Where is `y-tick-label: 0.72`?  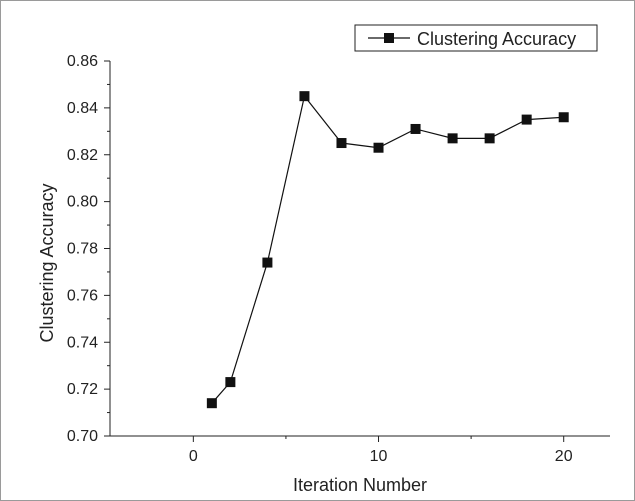
y-tick-label: 0.72 is located at coordinates (82, 389).